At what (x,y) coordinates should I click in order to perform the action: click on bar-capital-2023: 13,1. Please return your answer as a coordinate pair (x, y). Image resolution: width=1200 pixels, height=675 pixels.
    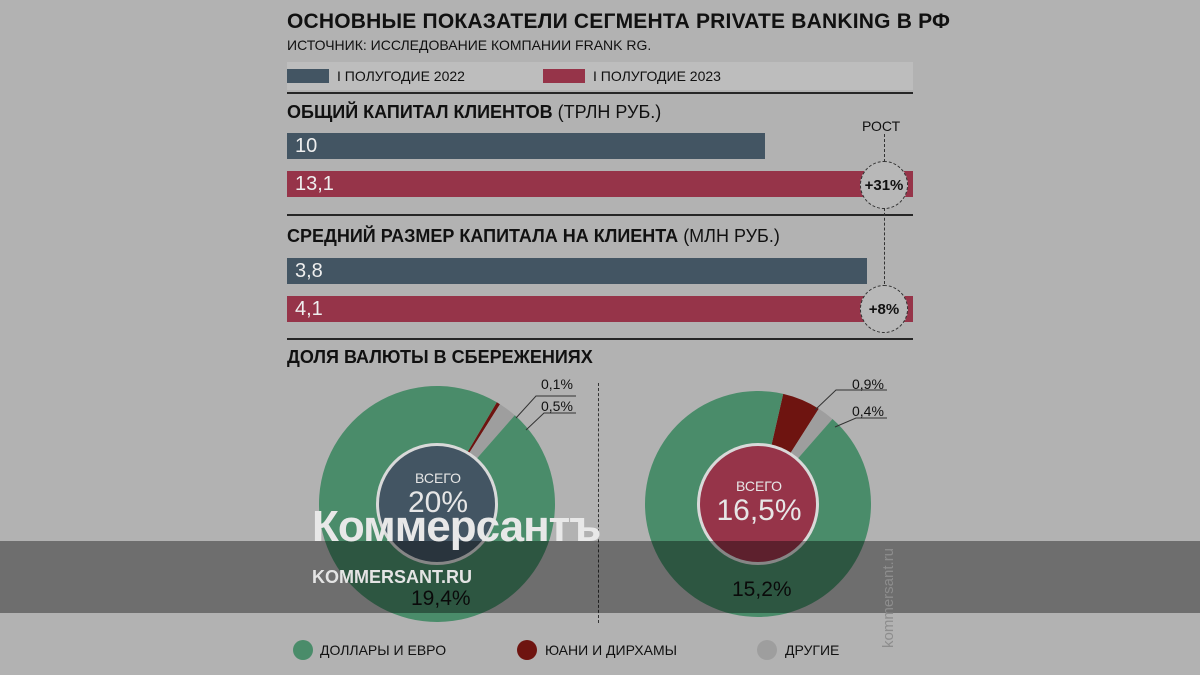
    Looking at the image, I should click on (600, 184).